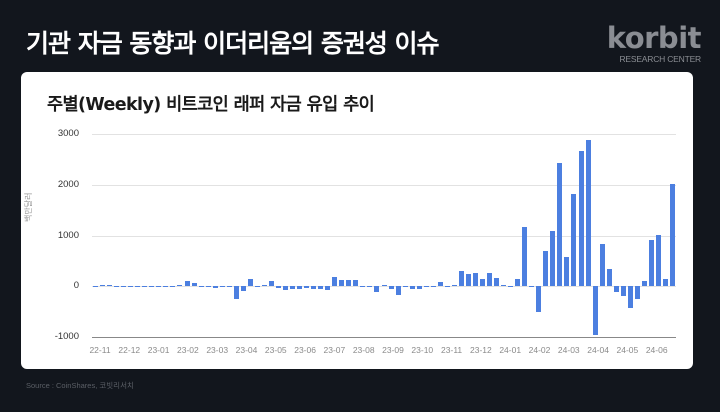  Describe the element at coordinates (275, 350) in the screenshot. I see `x-tick-label: 23-05` at that location.